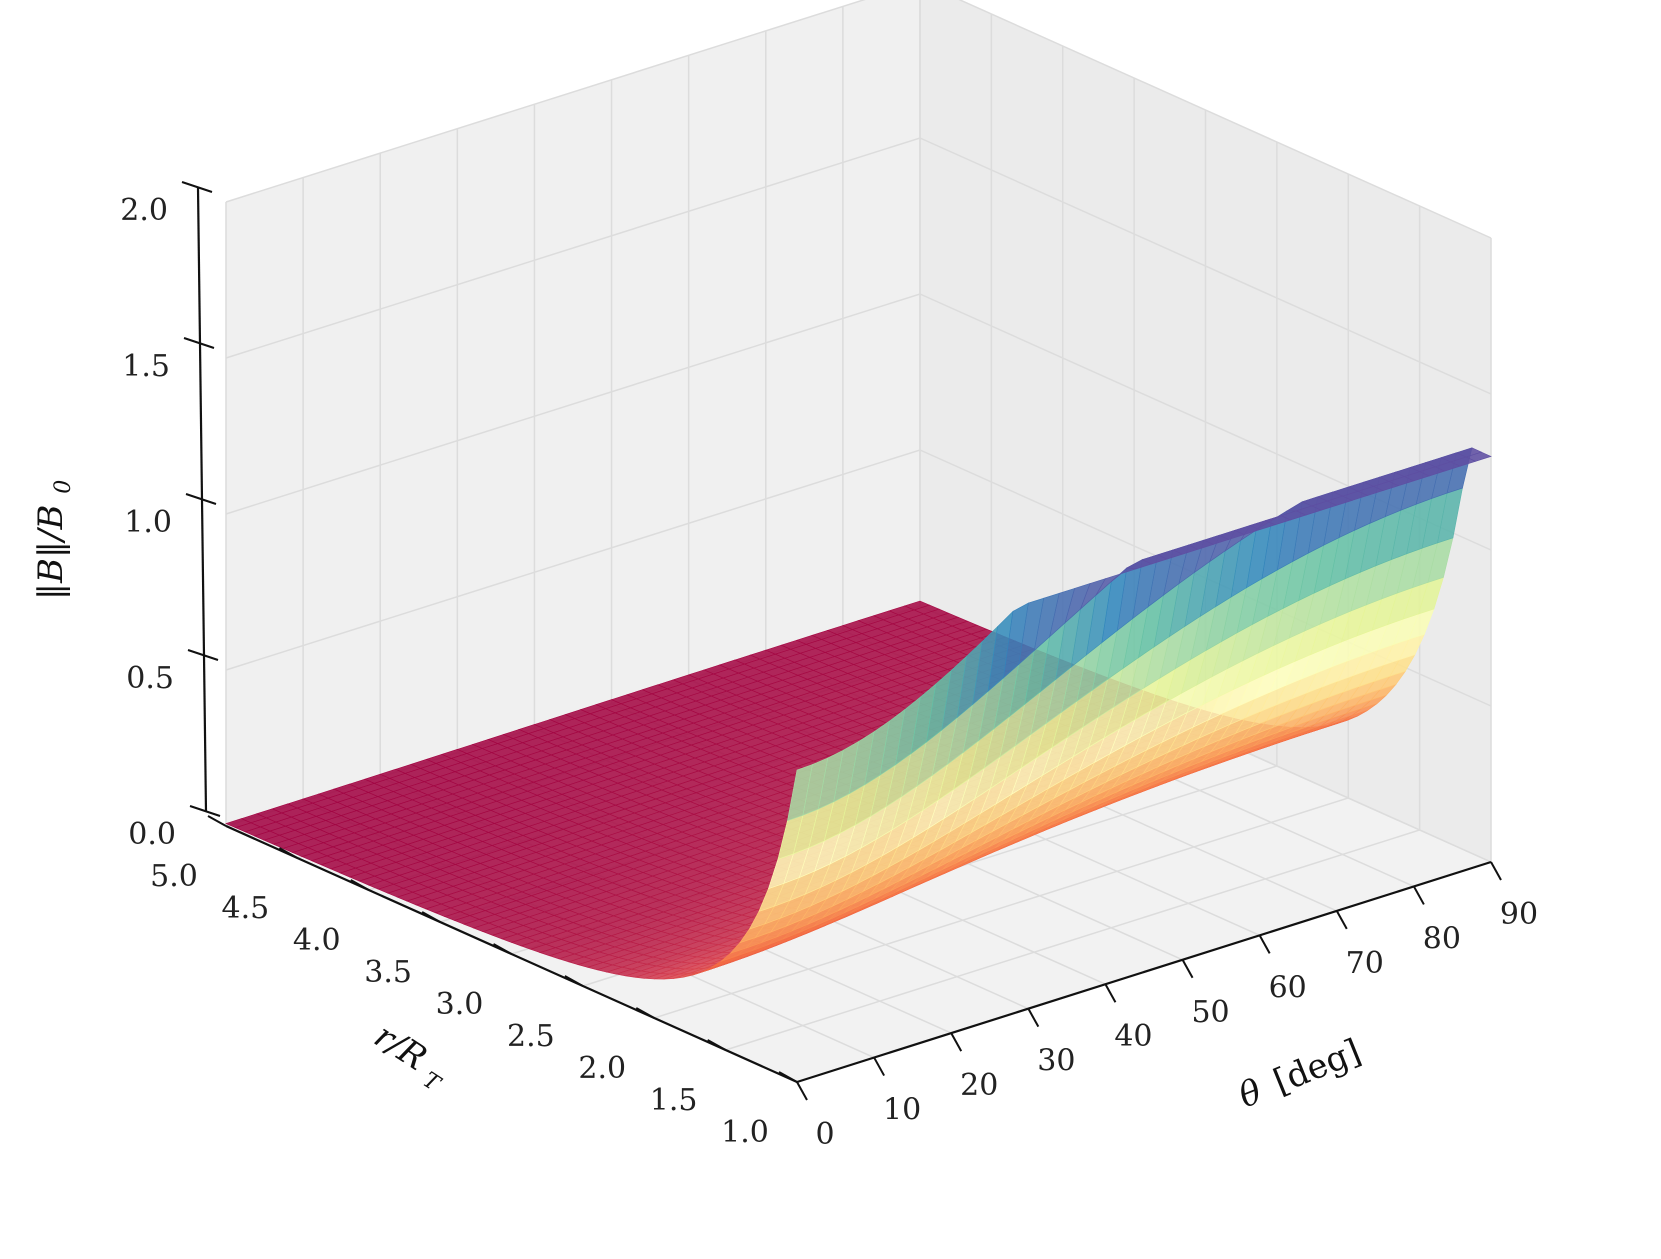  I want to click on x-tick-label: 40, so click(1133, 1036).